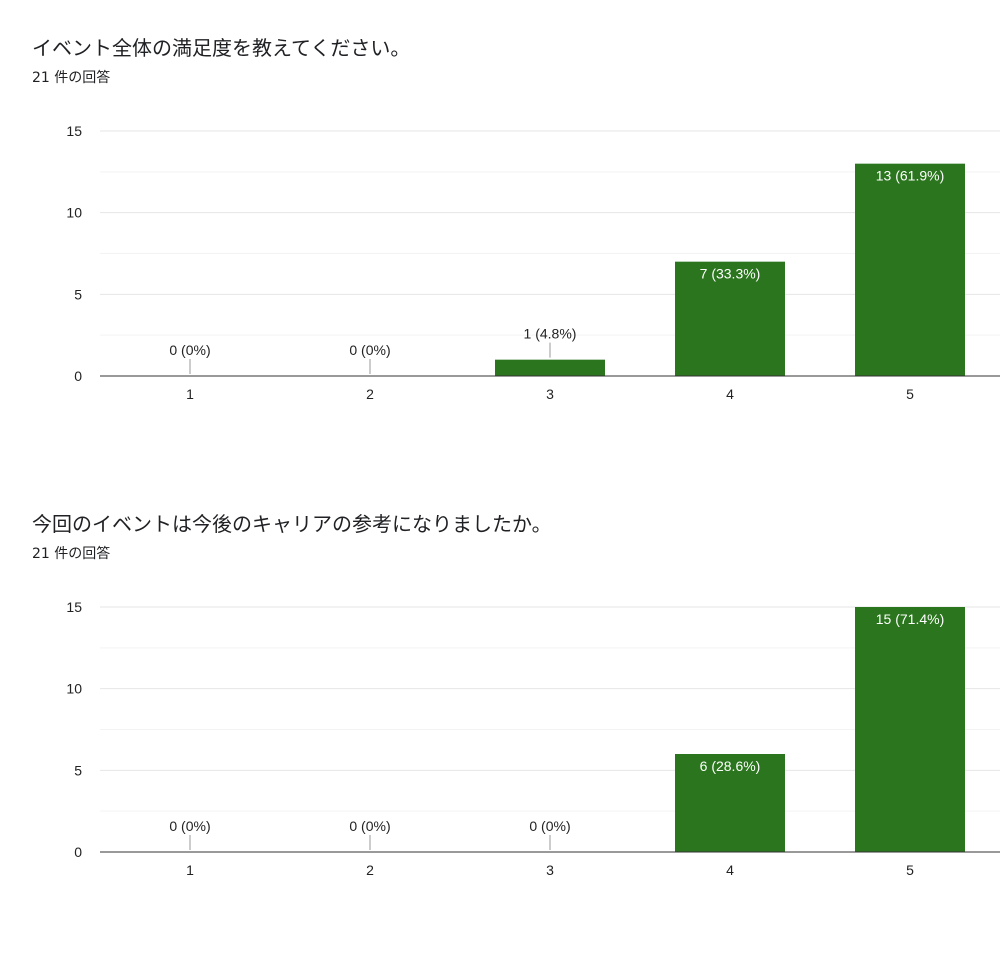 Image resolution: width=1002 pixels, height=954 pixels. Describe the element at coordinates (730, 274) in the screenshot. I see `data-label: 7 (33.3%)` at that location.